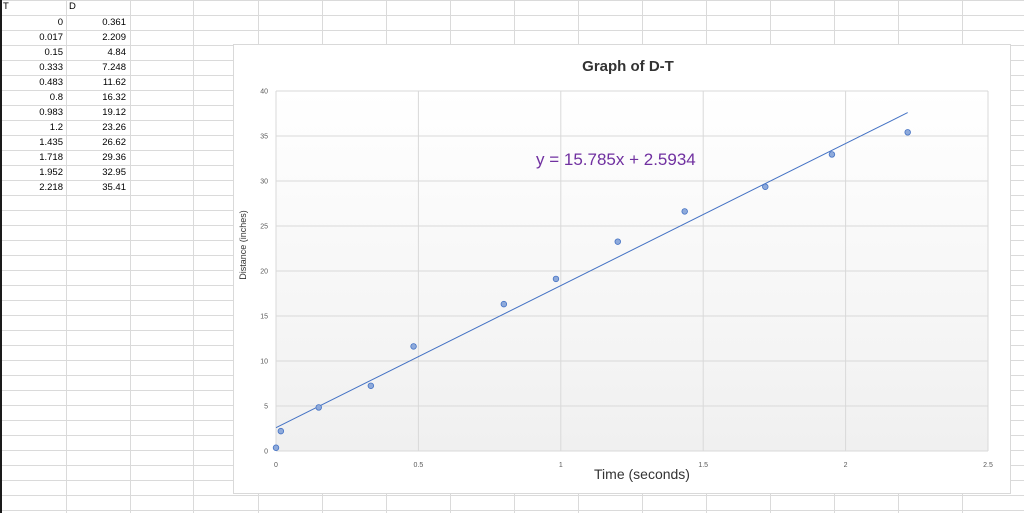 This screenshot has width=1024, height=513. What do you see at coordinates (51, 37) in the screenshot?
I see `cell-t: 0.017` at bounding box center [51, 37].